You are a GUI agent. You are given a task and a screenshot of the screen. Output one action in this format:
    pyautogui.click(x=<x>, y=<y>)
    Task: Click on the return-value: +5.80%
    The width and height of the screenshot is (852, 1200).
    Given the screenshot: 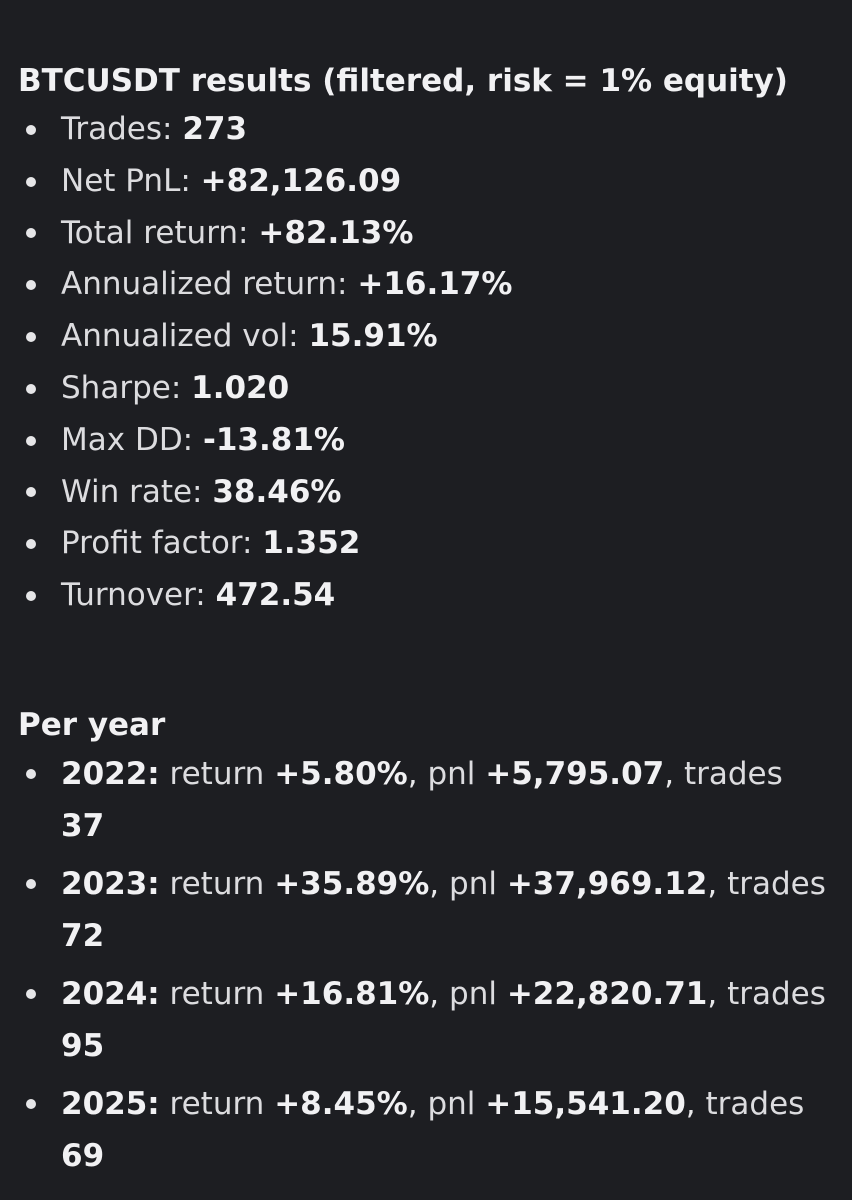 What is the action you would take?
    pyautogui.click(x=341, y=773)
    